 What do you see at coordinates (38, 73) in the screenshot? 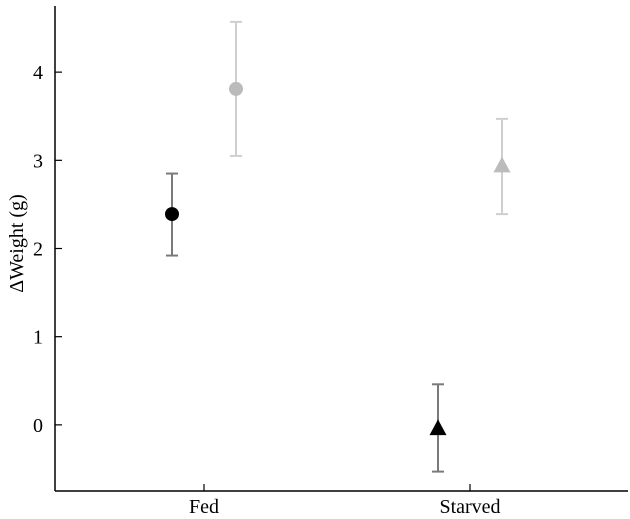
I see `y-tick-label: 4` at bounding box center [38, 73].